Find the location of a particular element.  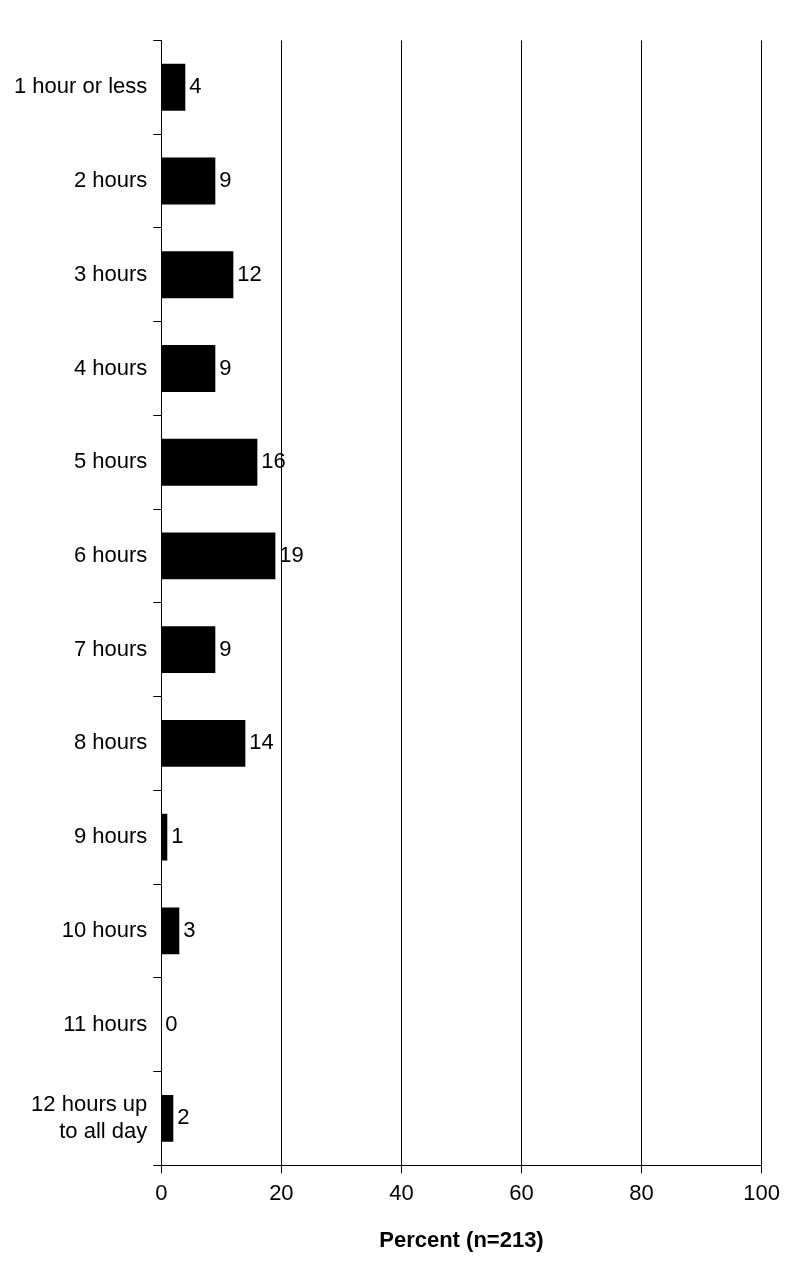

x-axis-title: Percent (n=213) is located at coordinates (461, 1239).